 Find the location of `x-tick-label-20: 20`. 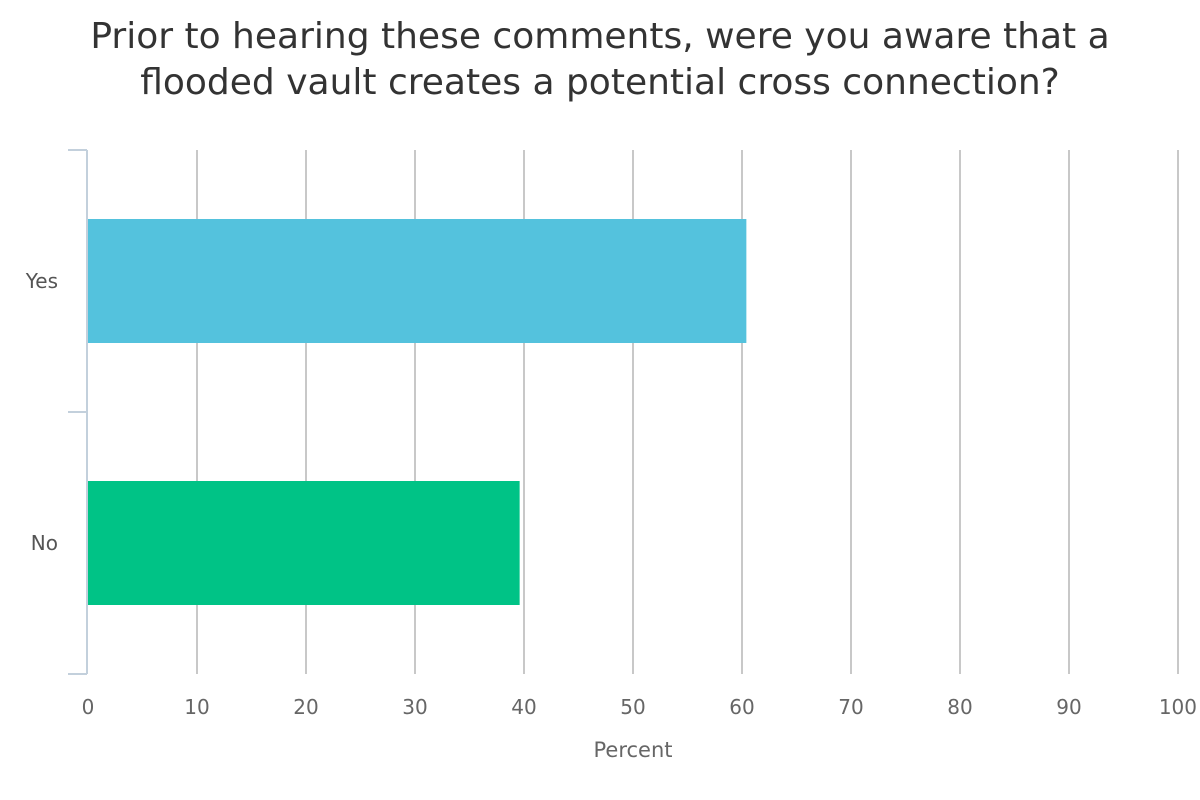

x-tick-label-20: 20 is located at coordinates (305, 707).